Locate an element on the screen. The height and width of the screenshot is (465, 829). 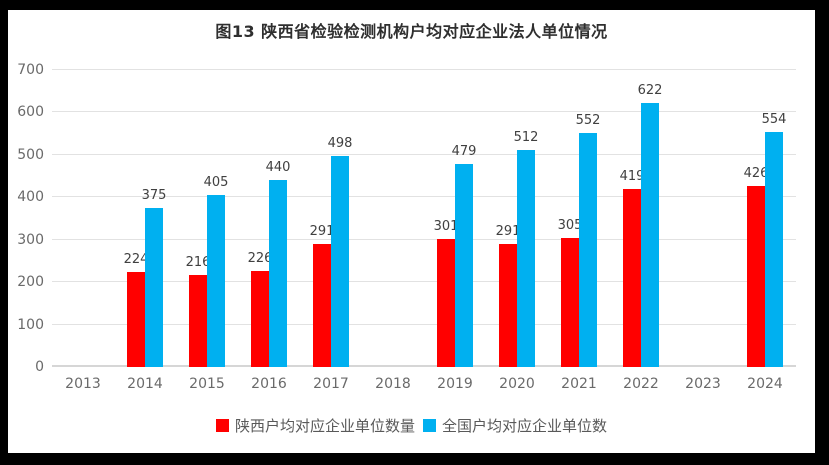
bar-value-label: 375 is located at coordinates (154, 195).